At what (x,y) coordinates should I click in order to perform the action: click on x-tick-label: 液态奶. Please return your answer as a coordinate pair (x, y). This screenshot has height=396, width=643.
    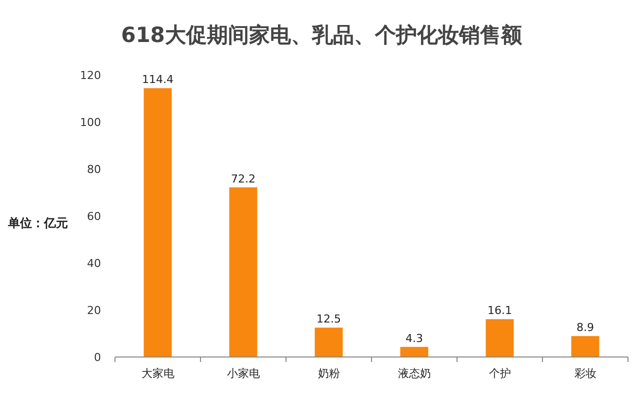
    Looking at the image, I should click on (414, 373).